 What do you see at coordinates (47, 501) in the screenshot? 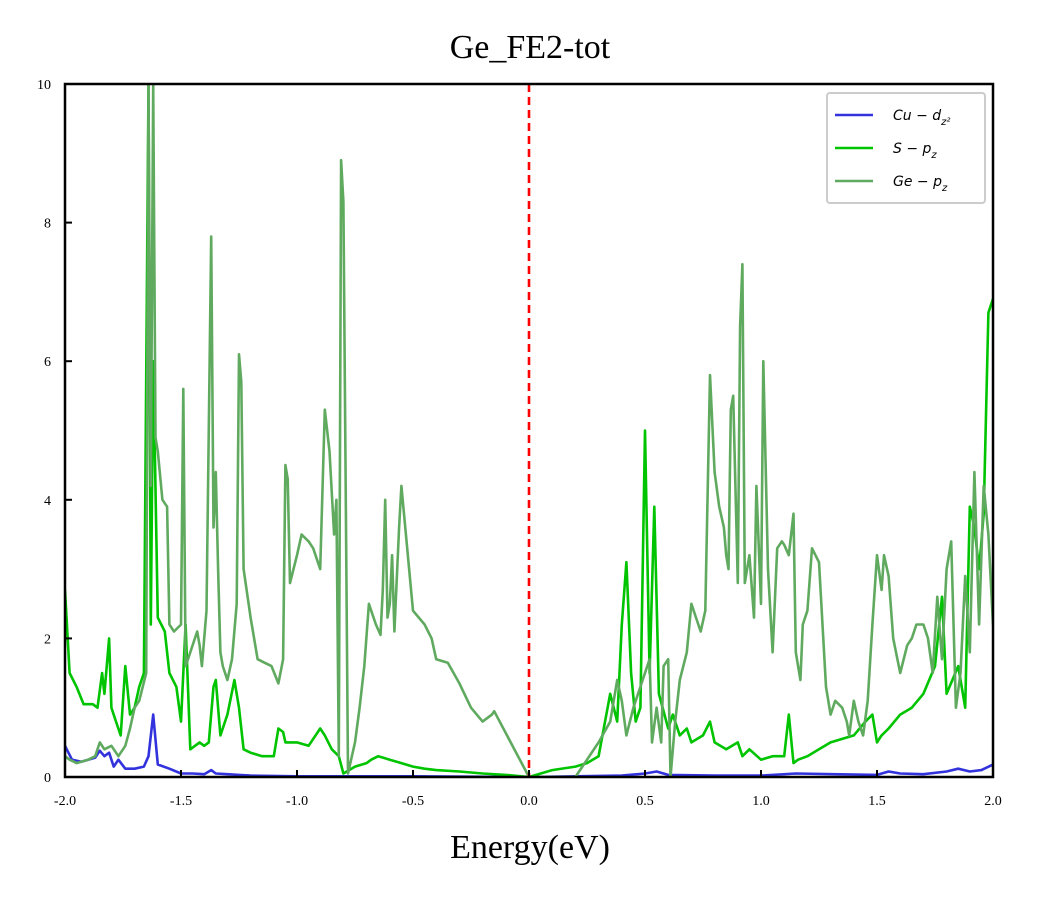
I see `y-tick-label: 4` at bounding box center [47, 501].